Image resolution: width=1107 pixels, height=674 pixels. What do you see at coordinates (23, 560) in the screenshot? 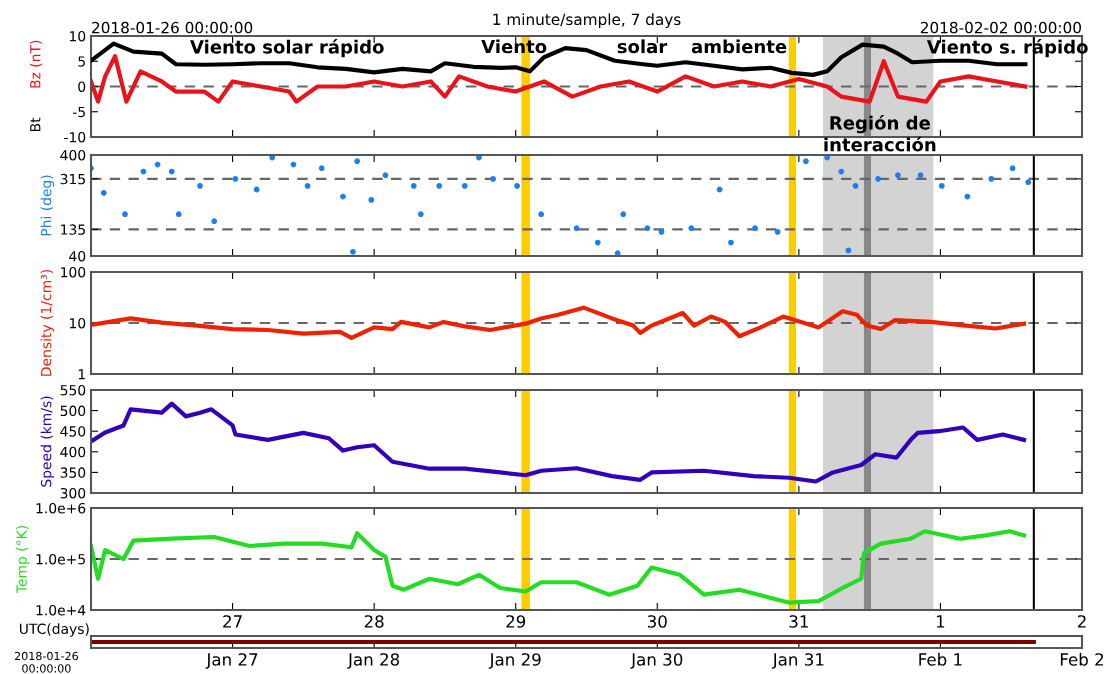
I see `y-axis-title: Temp (°K)` at bounding box center [23, 560].